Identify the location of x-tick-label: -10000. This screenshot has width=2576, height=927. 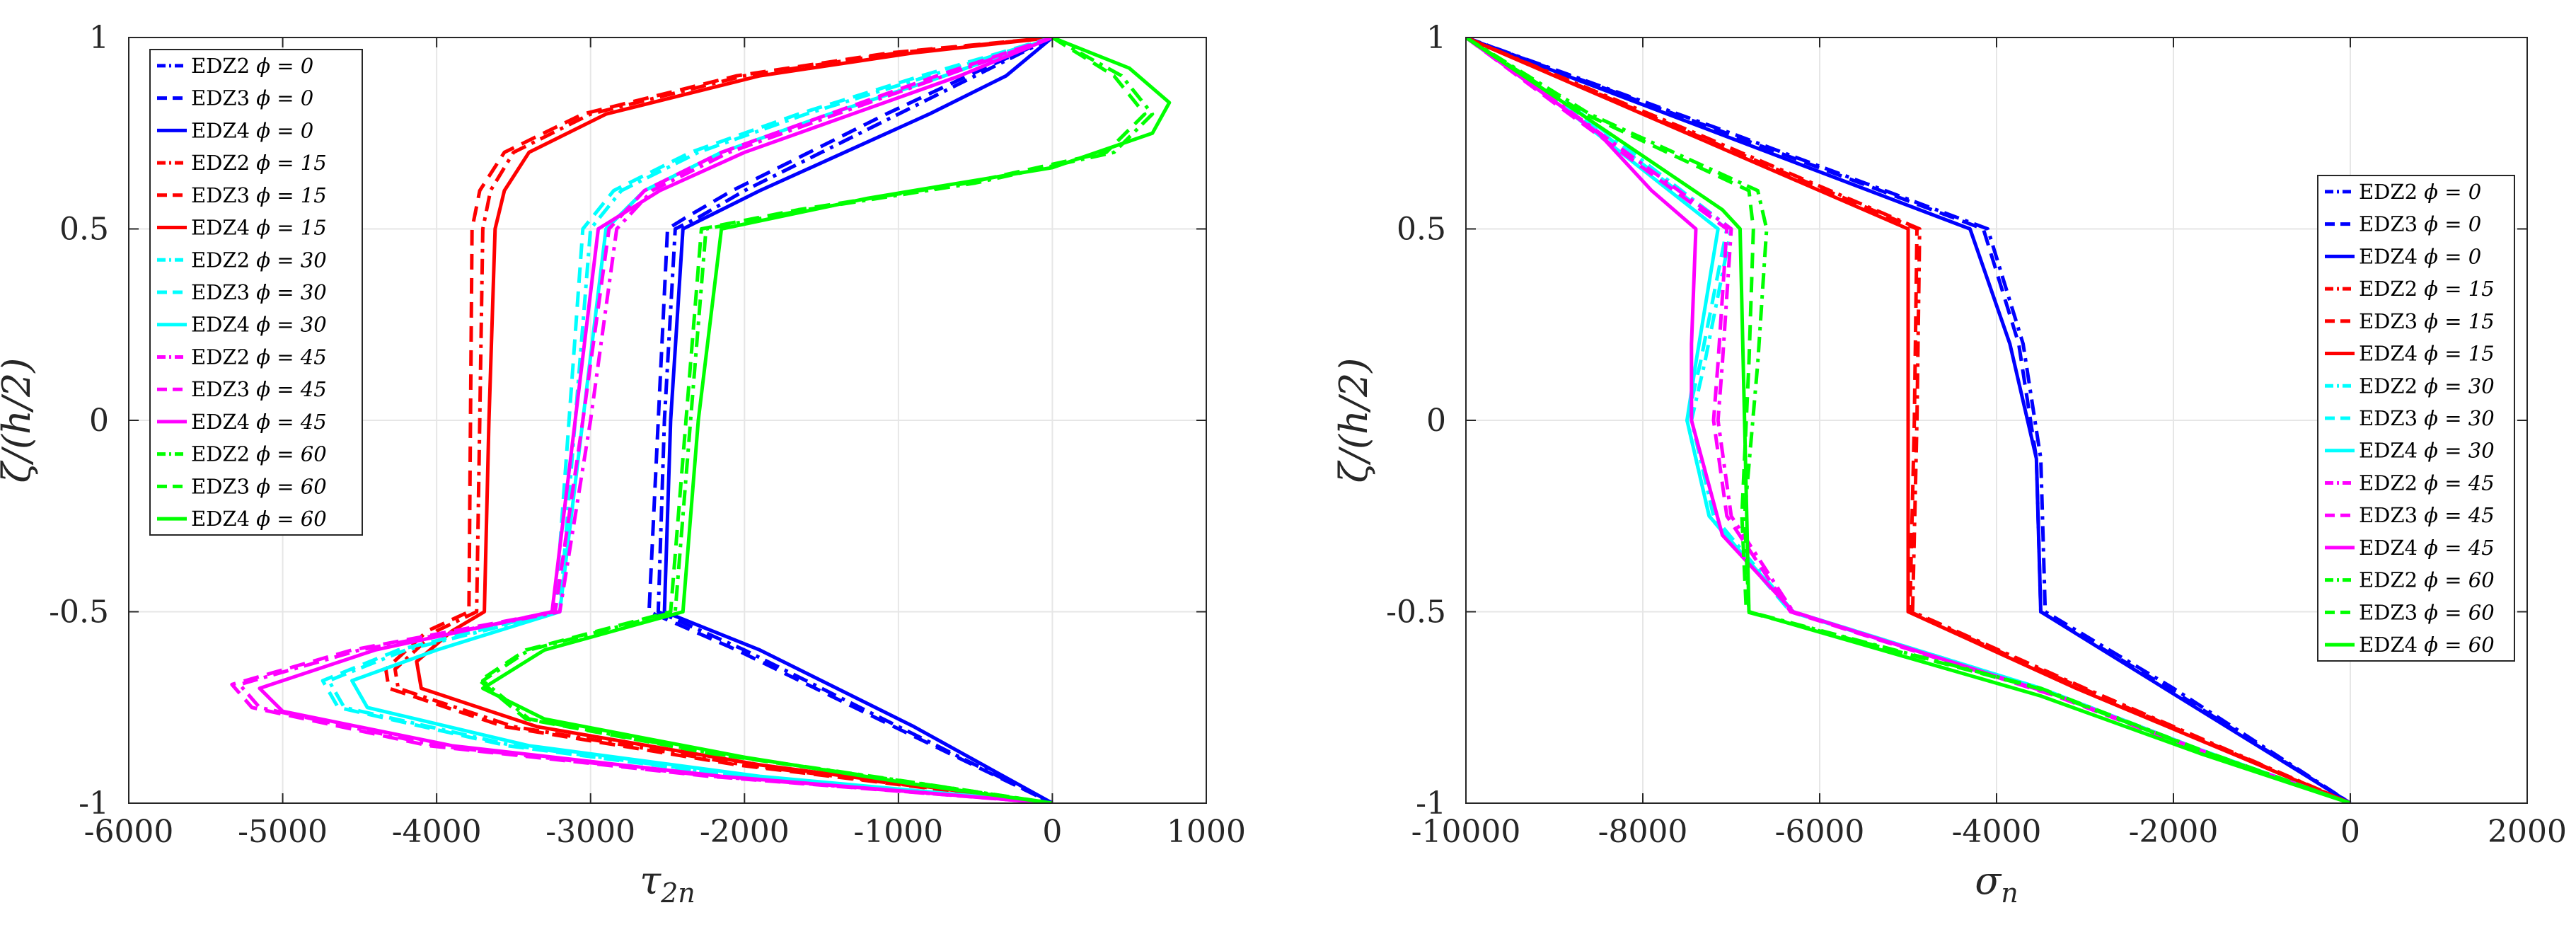
(1466, 832).